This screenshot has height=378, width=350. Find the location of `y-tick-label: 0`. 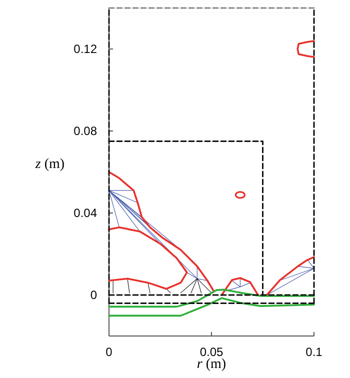

y-tick-label: 0 is located at coordinates (94, 295).